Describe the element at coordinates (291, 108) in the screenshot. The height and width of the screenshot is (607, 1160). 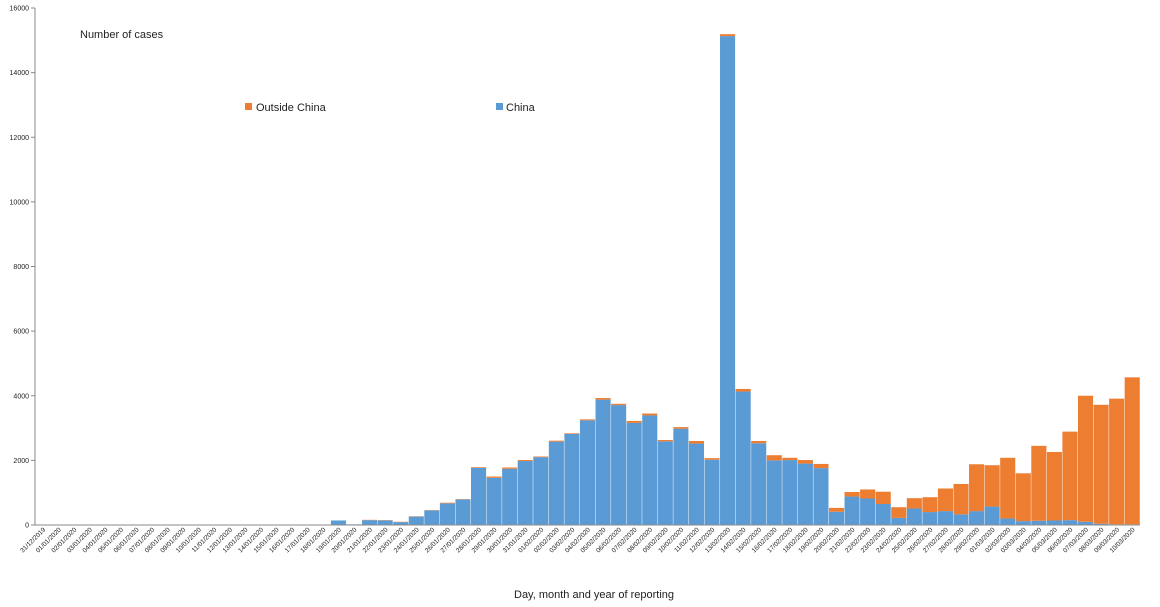
I see `legend-label-outside-china: Outside China` at that location.